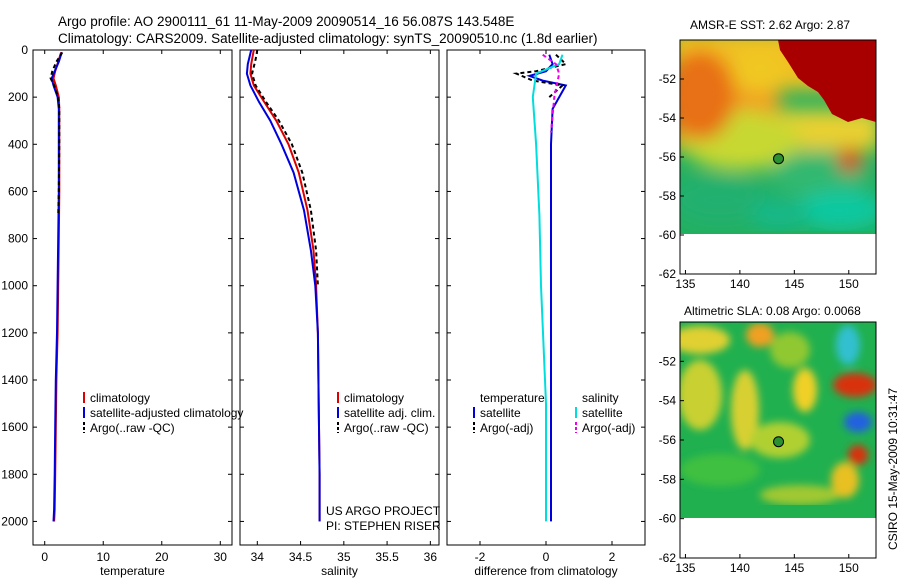 The image size is (900, 580). I want to click on sst-map-ytick-label: -58, so click(668, 196).